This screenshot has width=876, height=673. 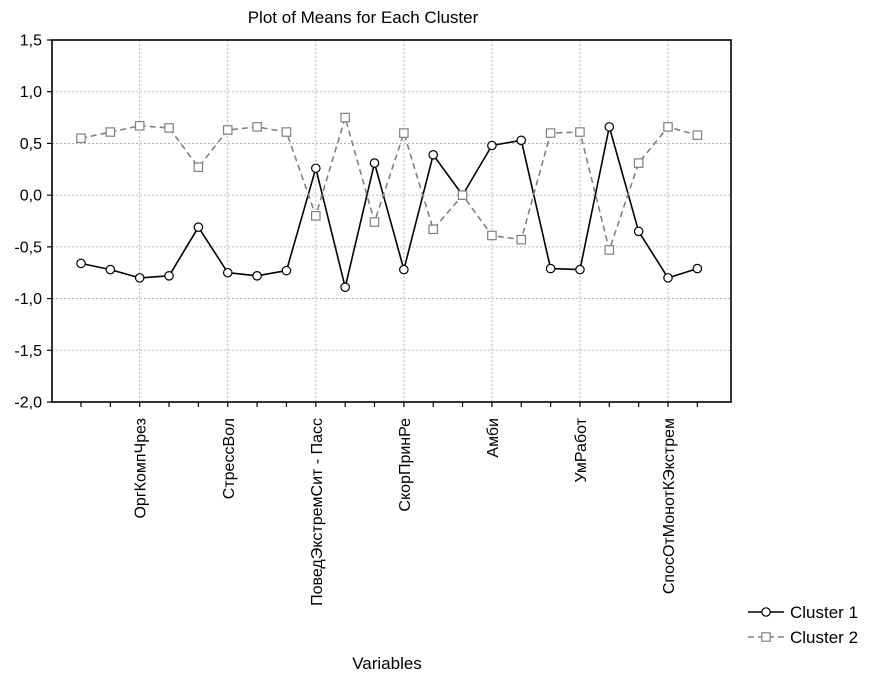 I want to click on y-tick-label: -2,0, so click(x=28, y=403).